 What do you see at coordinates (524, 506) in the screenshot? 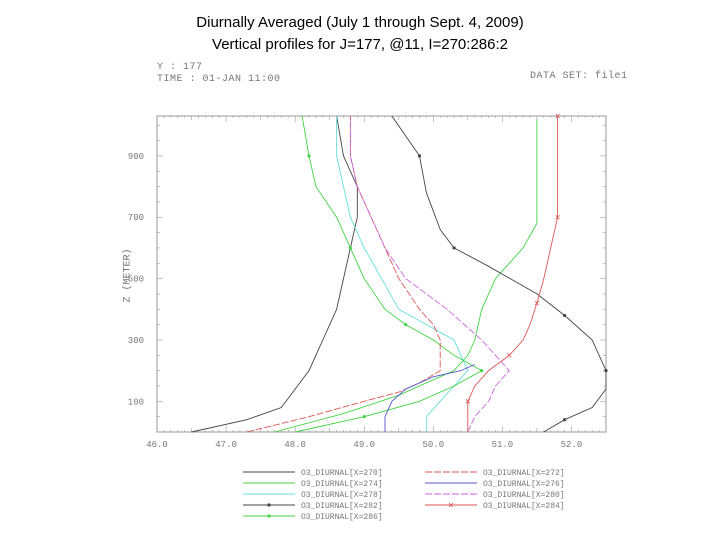
I see `legend-label-8: O3_DIURNAL[X=284]` at bounding box center [524, 506].